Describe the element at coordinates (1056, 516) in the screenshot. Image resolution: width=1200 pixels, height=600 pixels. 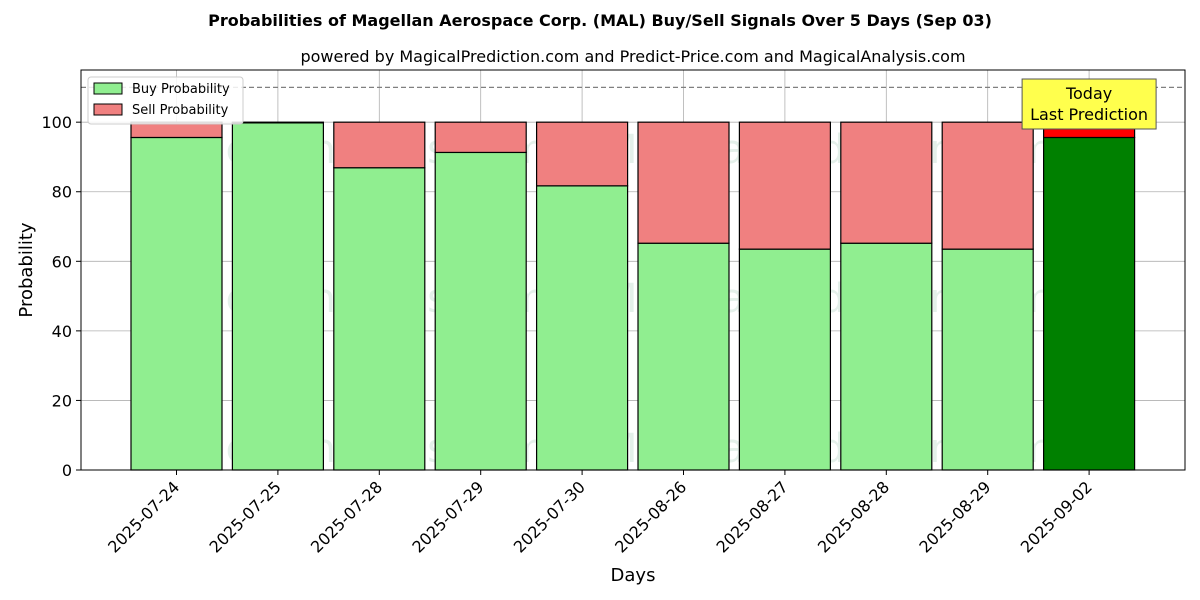
I see `x-tick-label: 2025-09-02` at that location.